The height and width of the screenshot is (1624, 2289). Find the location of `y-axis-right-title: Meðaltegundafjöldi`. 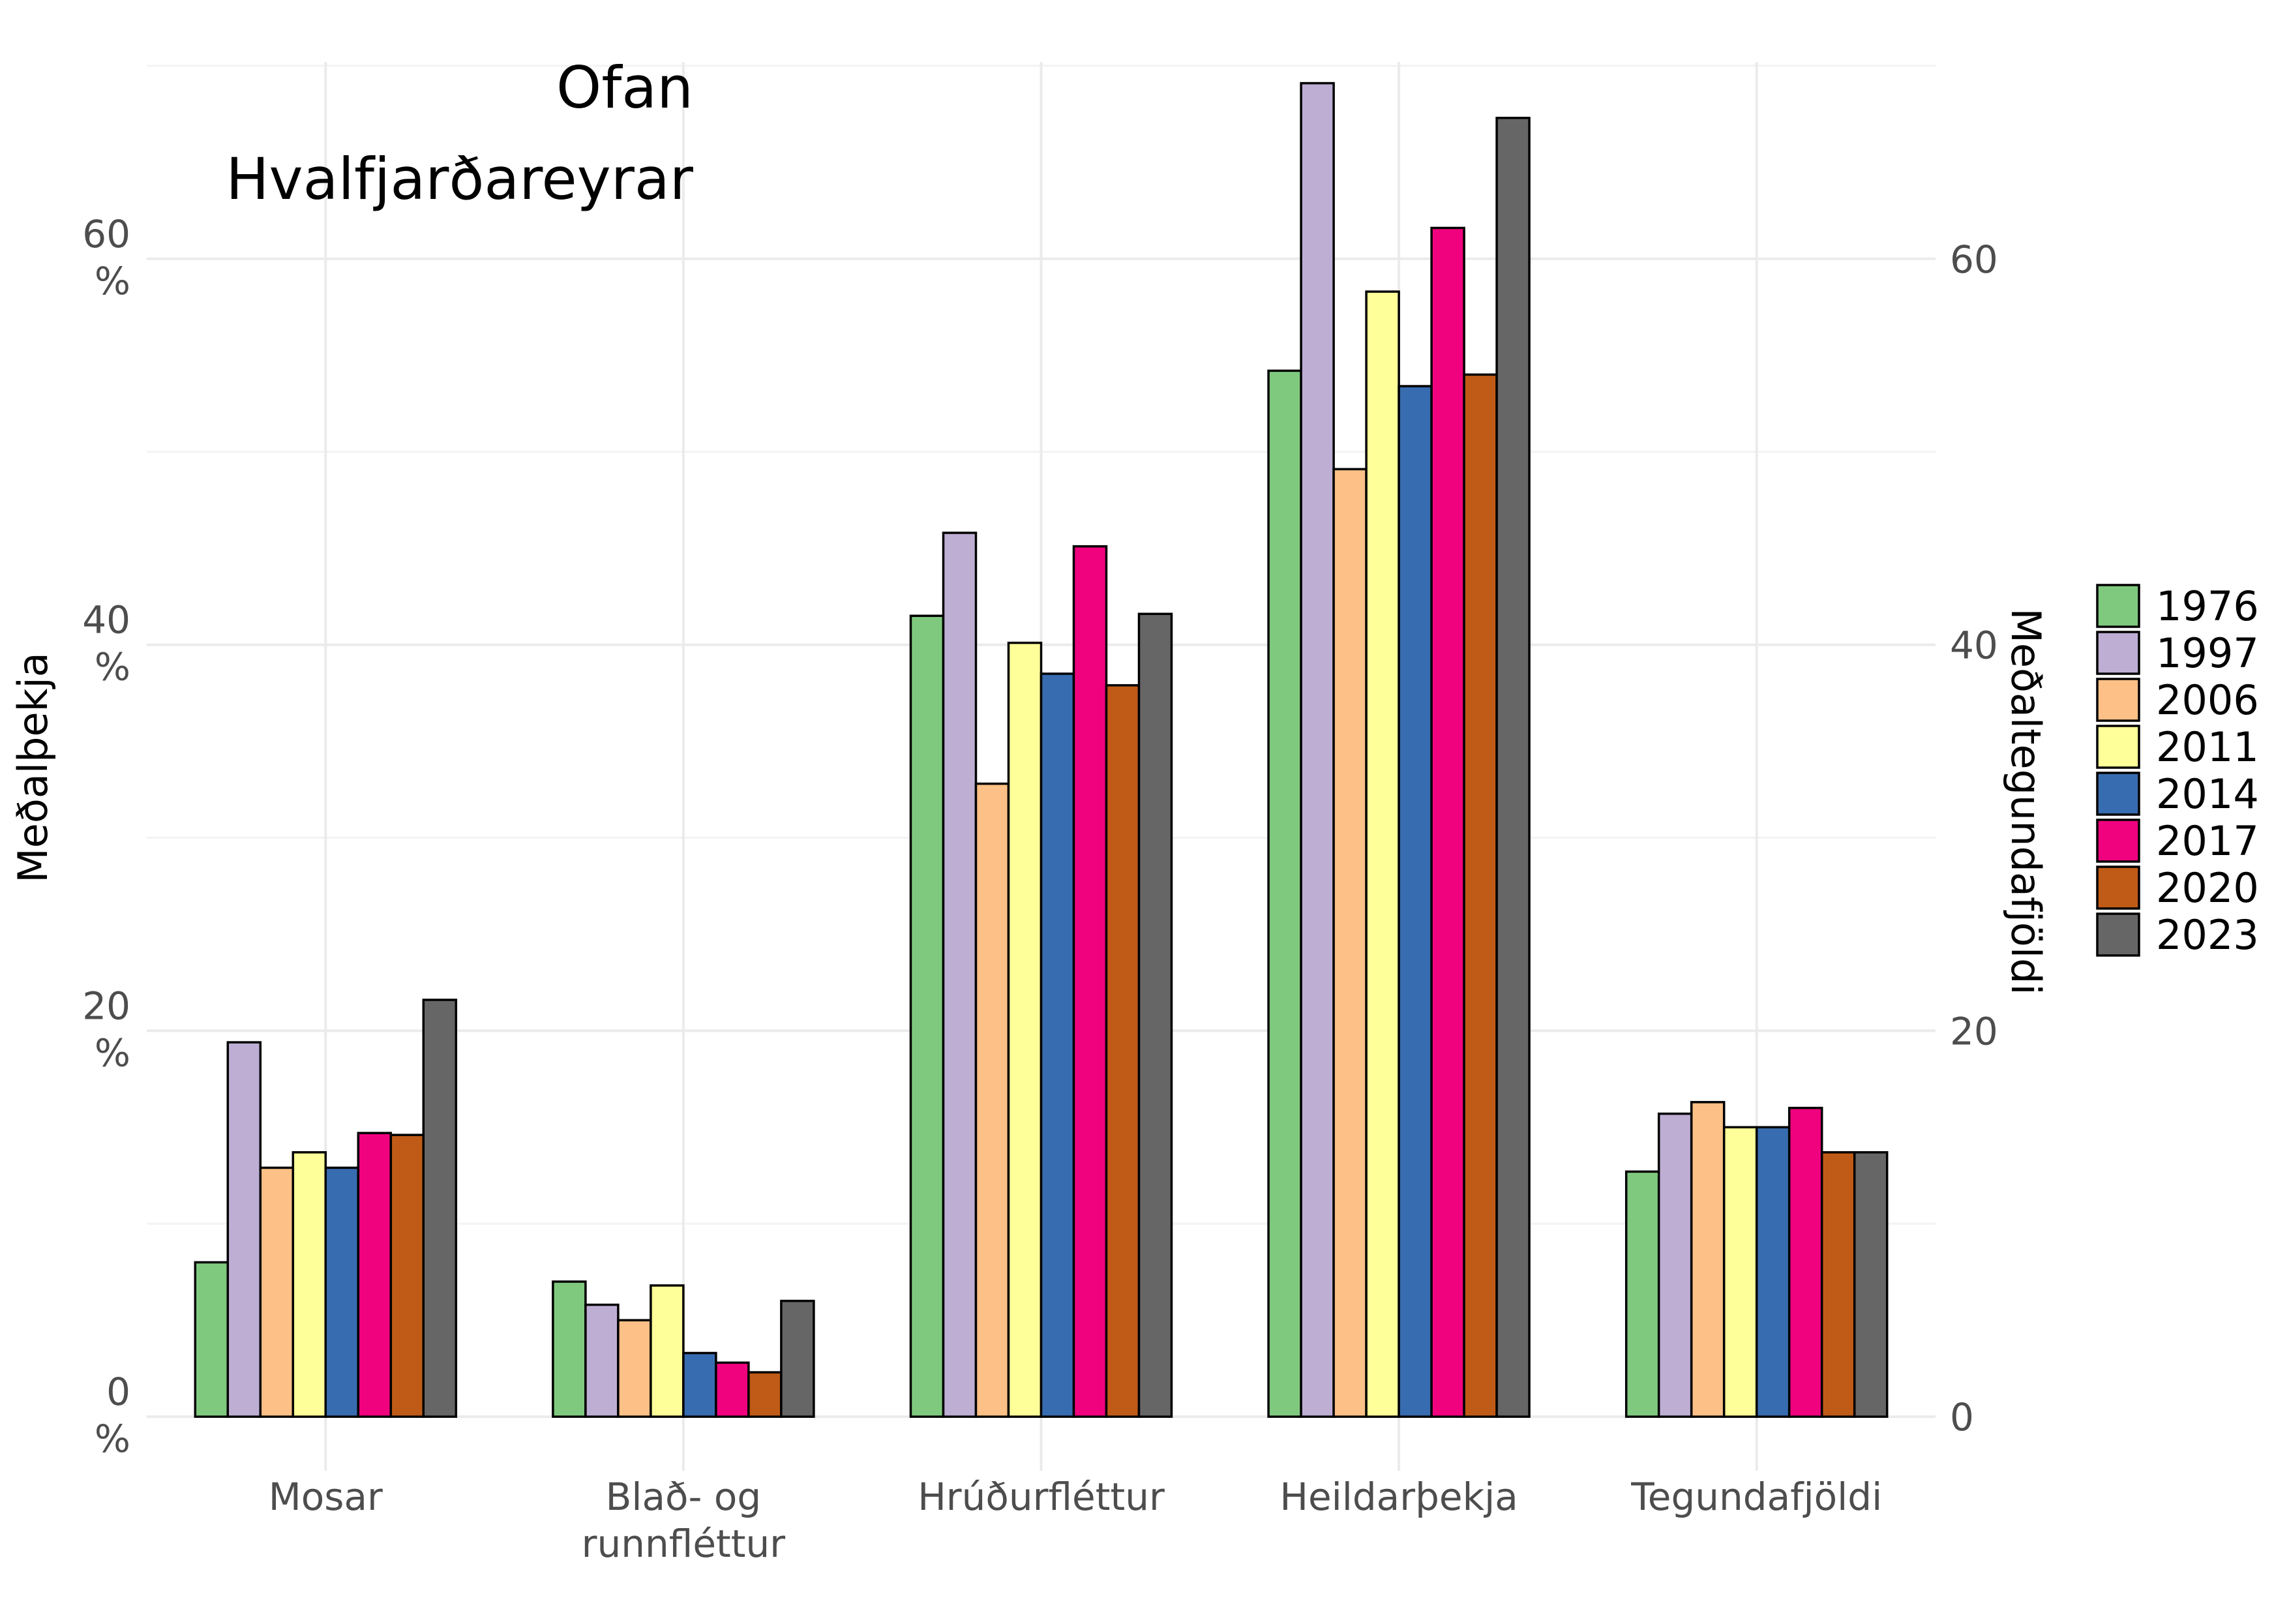

y-axis-right-title: Meðaltegundafjöldi is located at coordinates (2026, 801).